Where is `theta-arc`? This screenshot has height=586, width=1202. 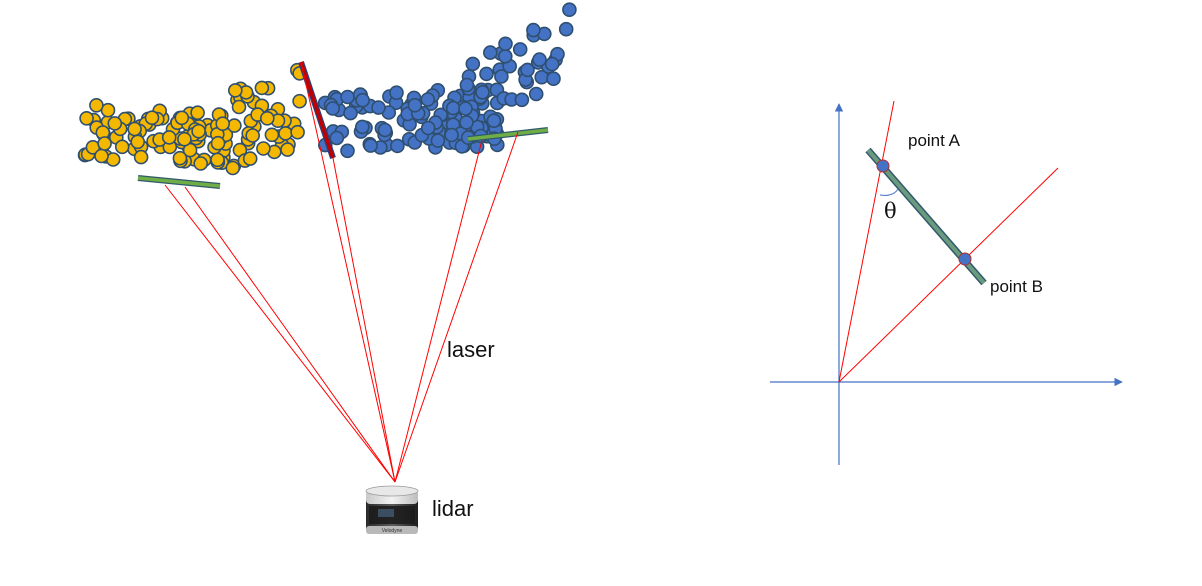
theta-arc is located at coordinates (889, 192).